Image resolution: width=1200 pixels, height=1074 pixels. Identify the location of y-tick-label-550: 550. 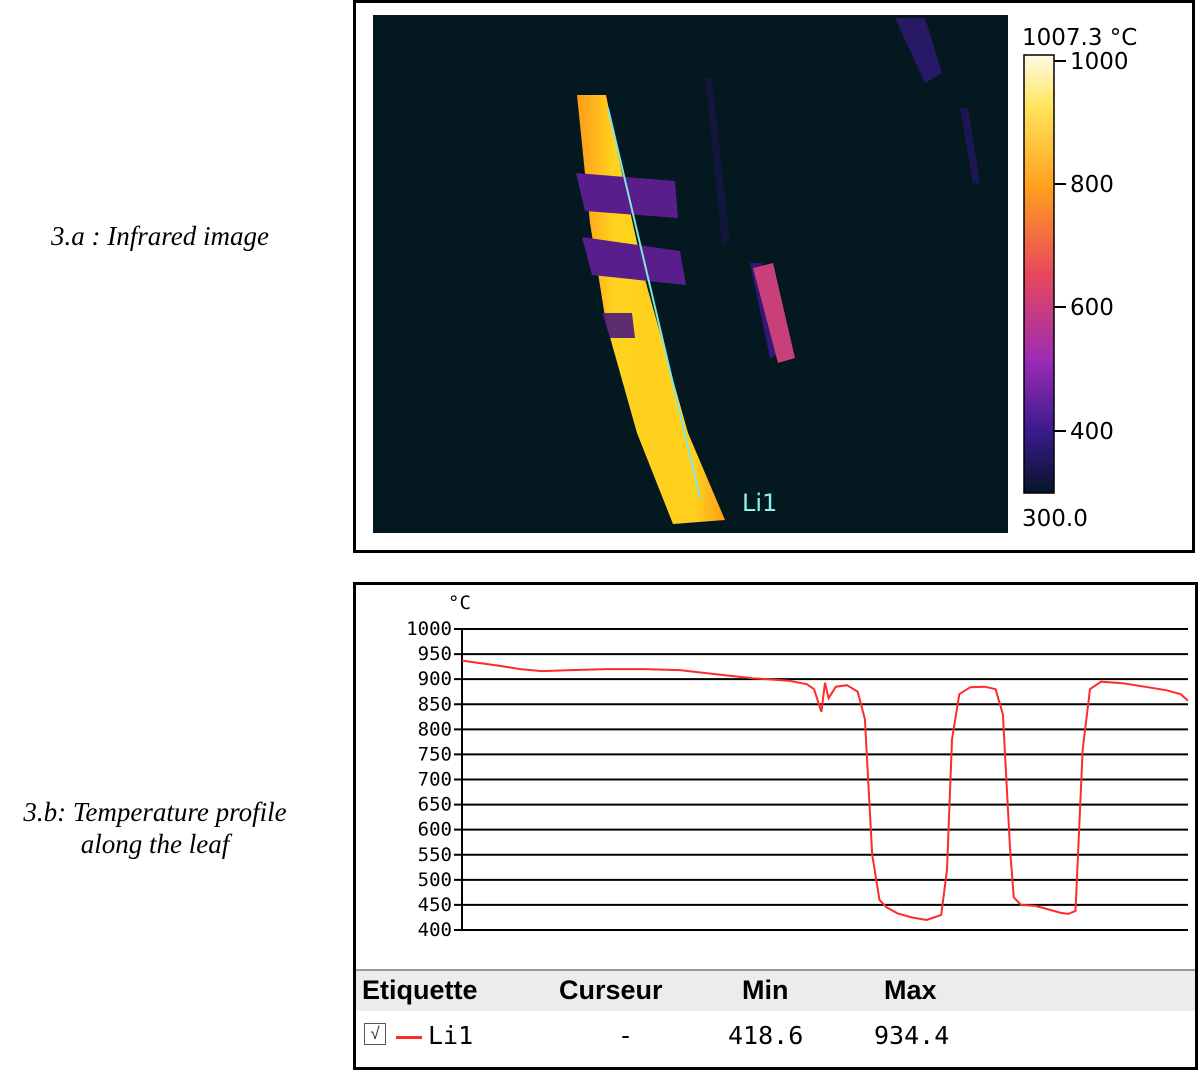
(435, 855).